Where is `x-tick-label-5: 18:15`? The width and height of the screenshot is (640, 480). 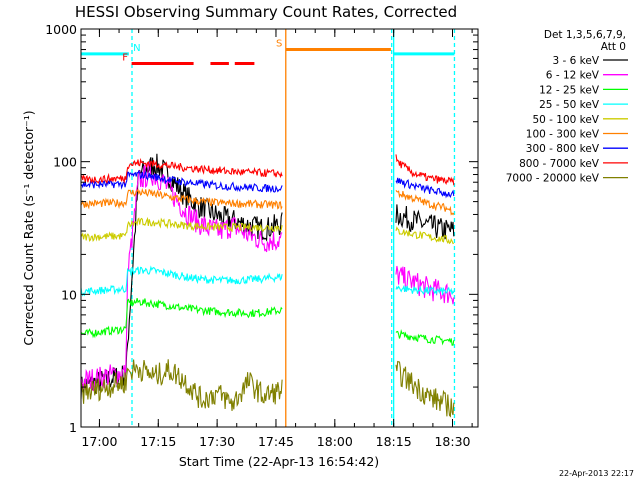
x-tick-label-5: 18:15 is located at coordinates (394, 441).